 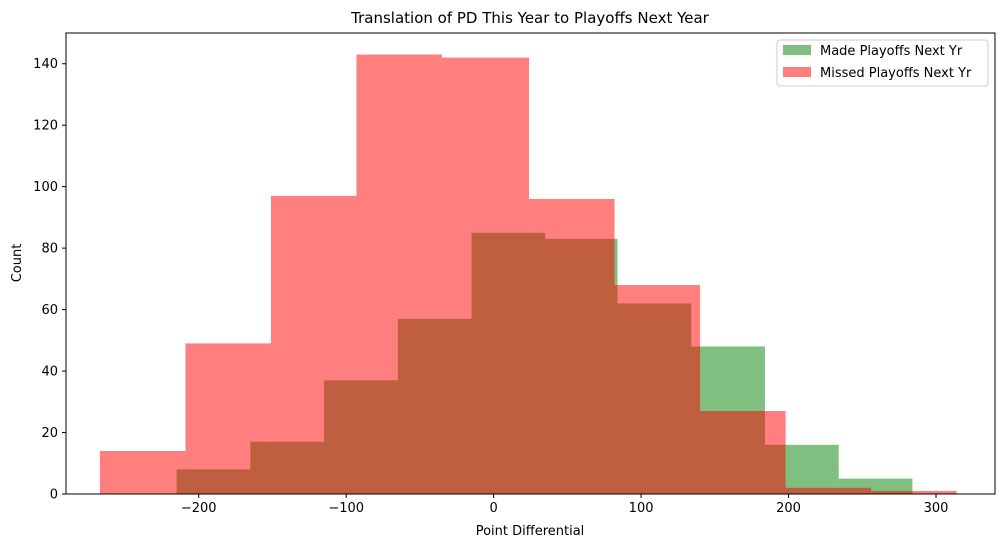 I want to click on y-axis-title: Count, so click(x=17, y=263).